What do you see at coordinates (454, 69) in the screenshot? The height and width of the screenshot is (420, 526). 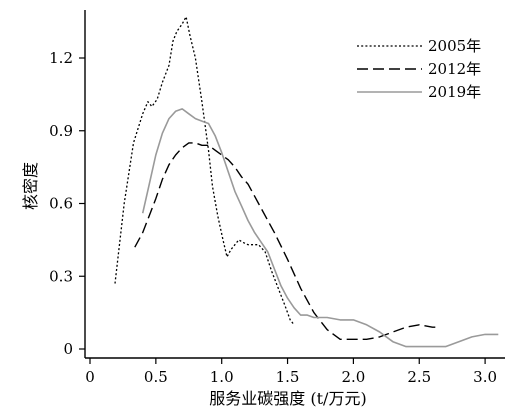 I see `legend-label: 2012年` at bounding box center [454, 69].